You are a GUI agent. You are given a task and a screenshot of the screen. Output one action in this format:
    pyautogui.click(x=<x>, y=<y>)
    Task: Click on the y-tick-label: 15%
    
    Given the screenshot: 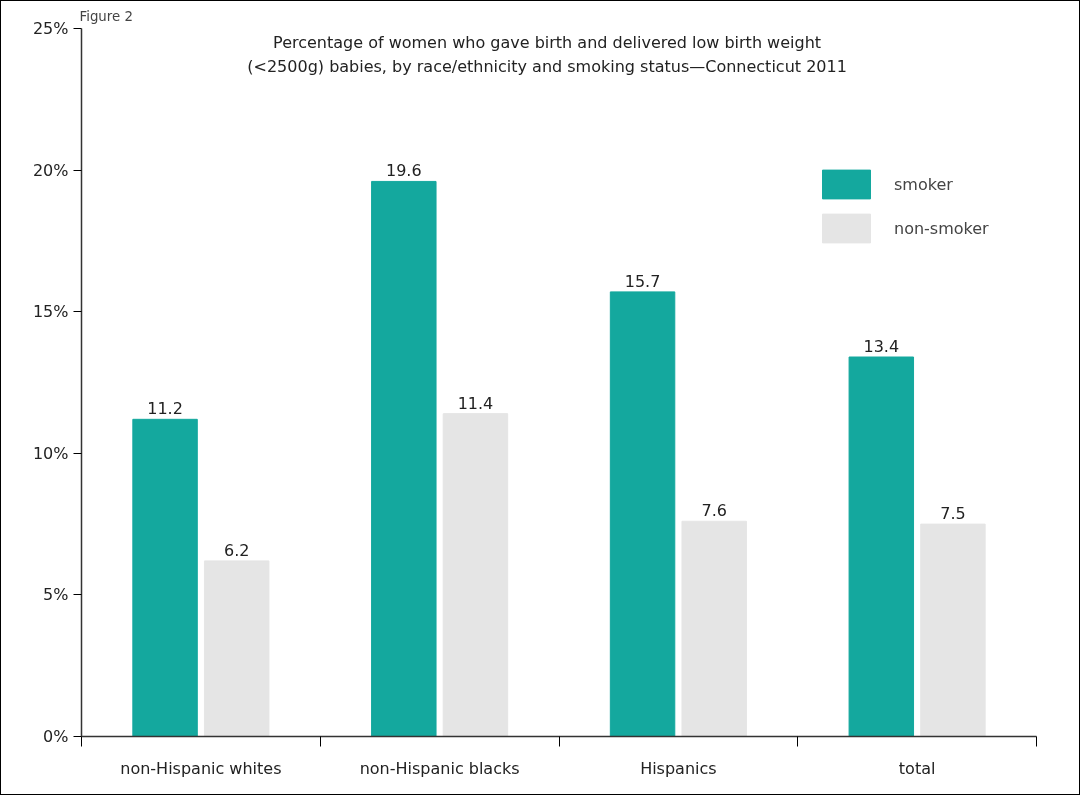 What is the action you would take?
    pyautogui.click(x=50, y=312)
    